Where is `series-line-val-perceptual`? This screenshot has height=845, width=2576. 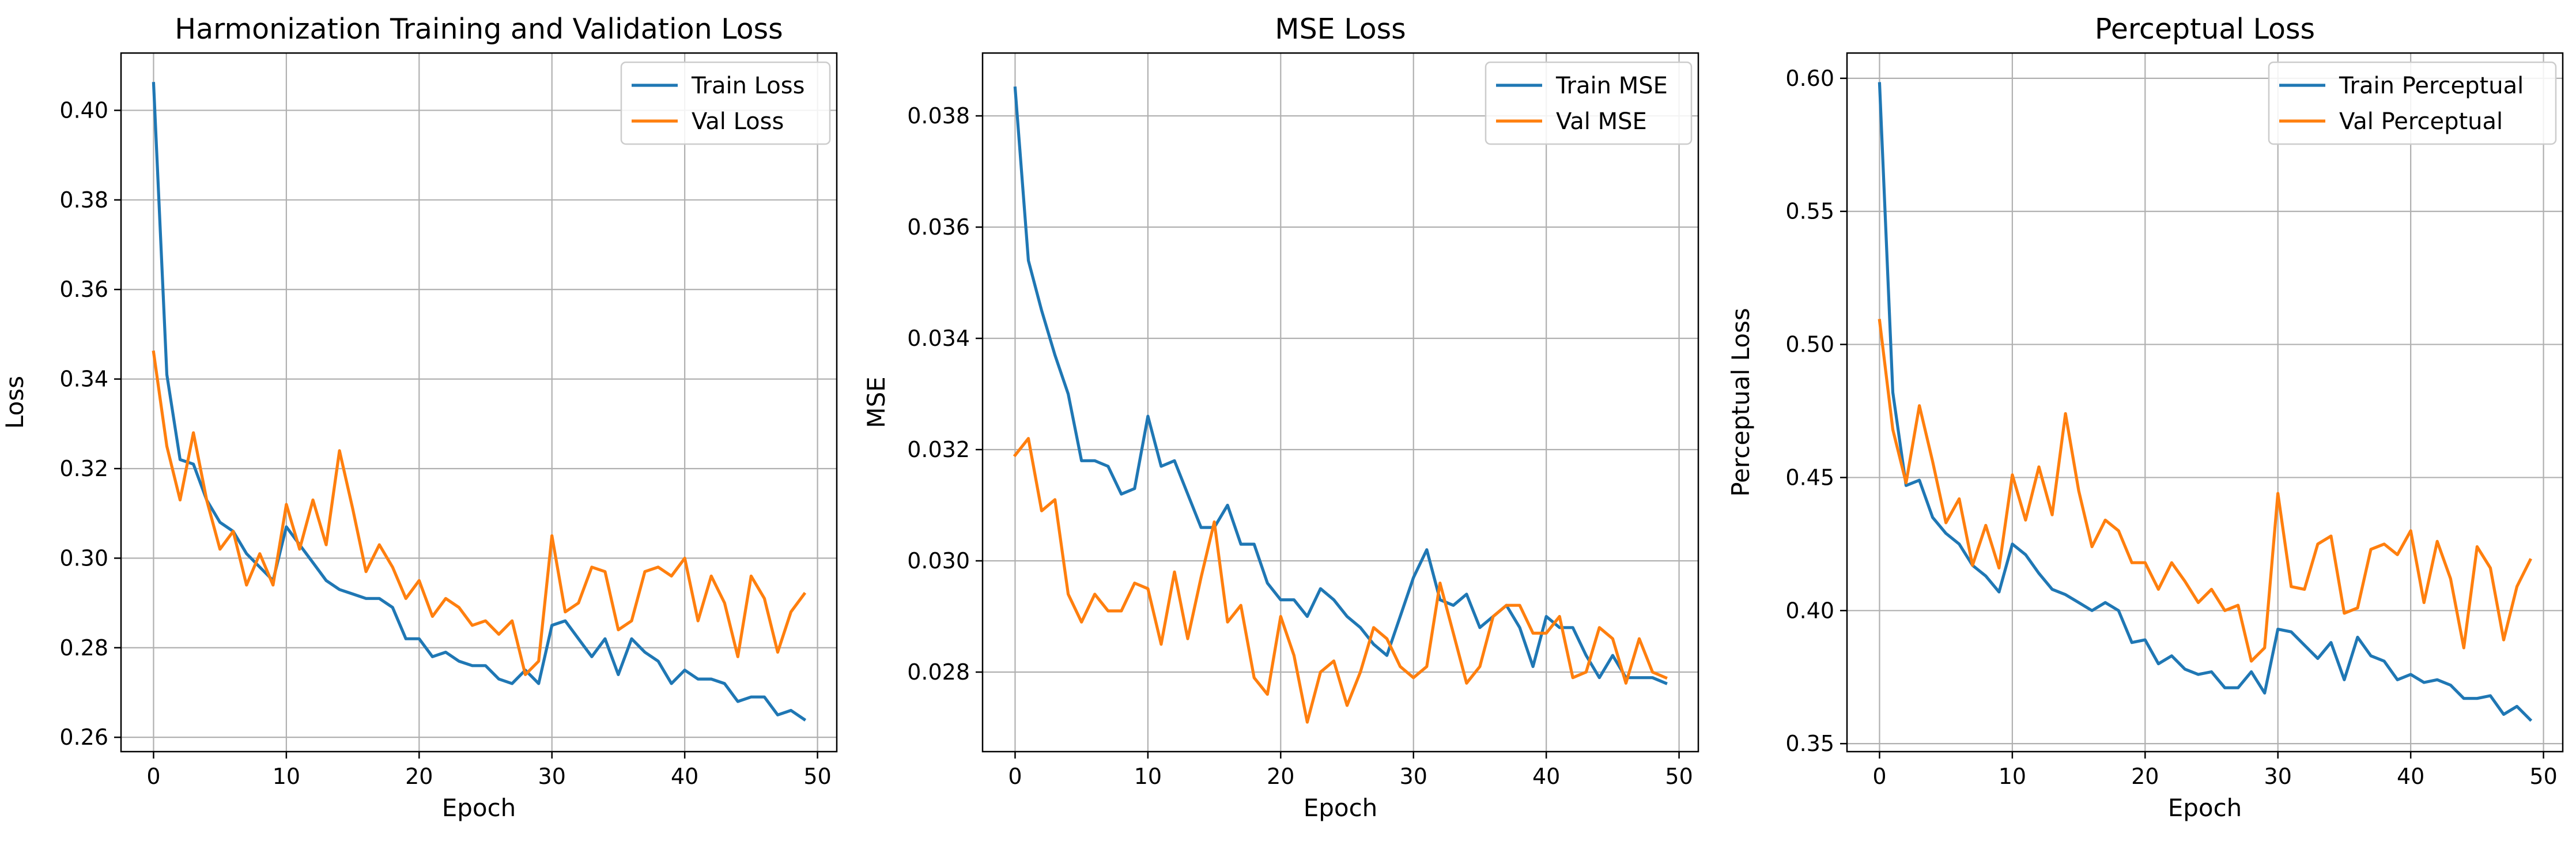 series-line-val-perceptual is located at coordinates (2205, 491).